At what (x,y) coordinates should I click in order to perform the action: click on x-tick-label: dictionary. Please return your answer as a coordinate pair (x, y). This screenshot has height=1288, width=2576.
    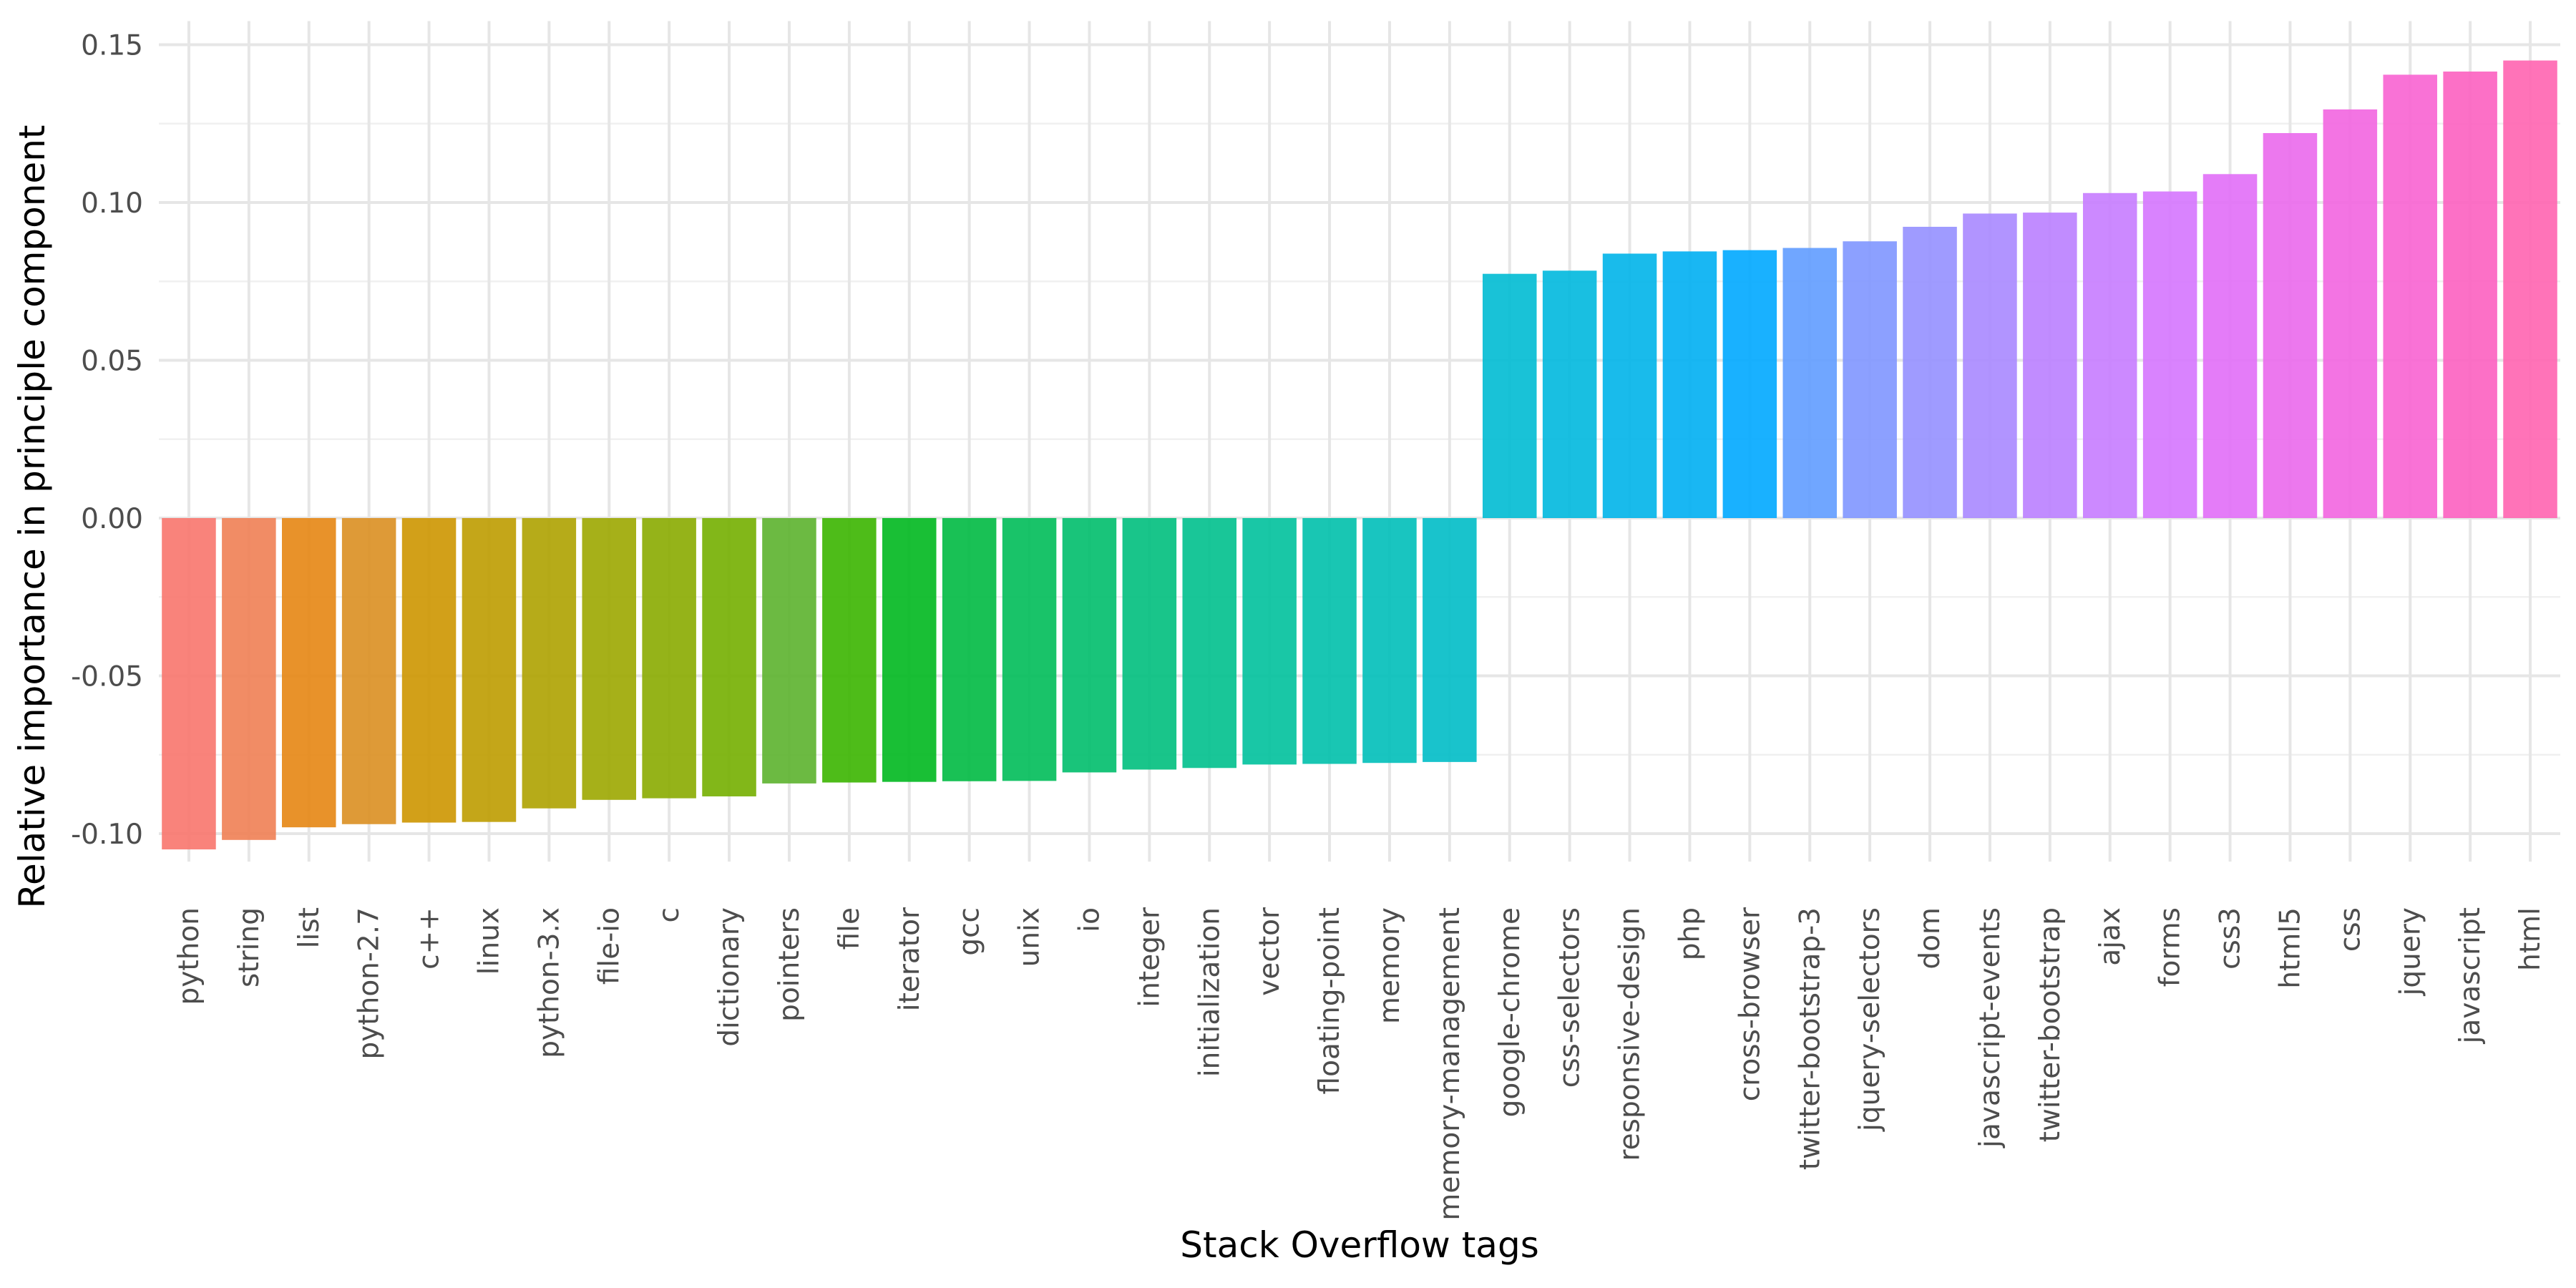
    Looking at the image, I should click on (729, 977).